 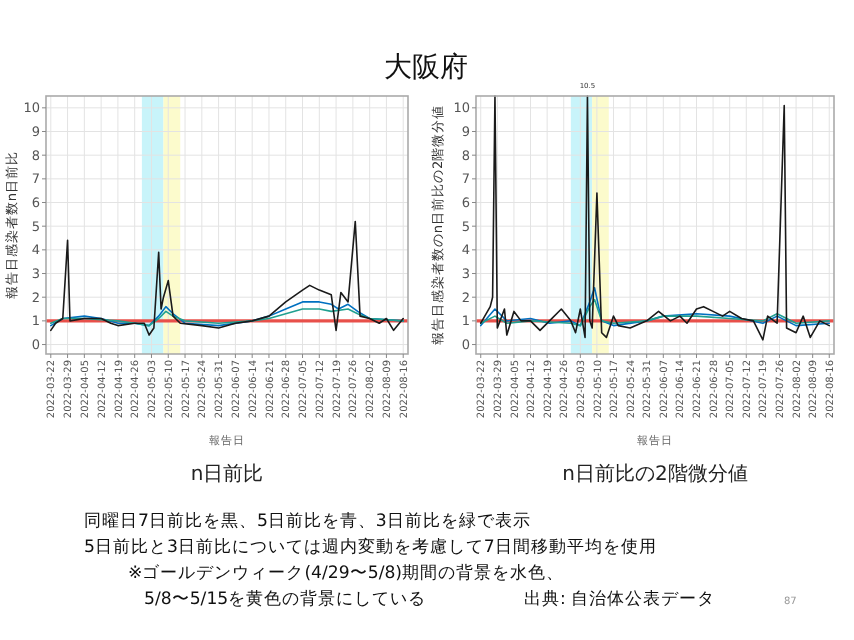 What do you see at coordinates (370, 547) in the screenshot?
I see `text: 5日前比と3日前比については週内変動を考慮して7日間移動平均を使用` at bounding box center [370, 547].